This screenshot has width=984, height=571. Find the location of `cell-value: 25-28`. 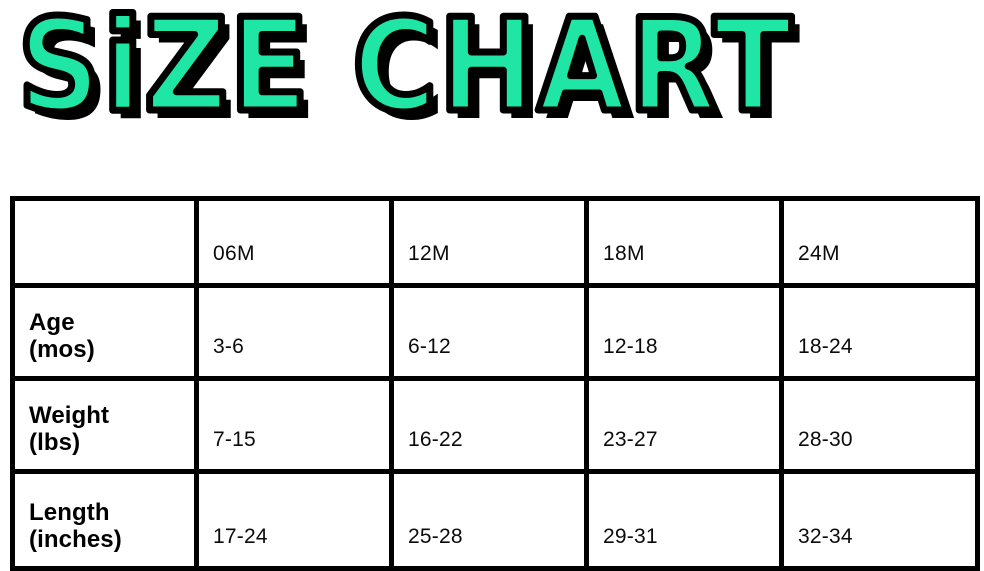

cell-value: 25-28 is located at coordinates (435, 537).